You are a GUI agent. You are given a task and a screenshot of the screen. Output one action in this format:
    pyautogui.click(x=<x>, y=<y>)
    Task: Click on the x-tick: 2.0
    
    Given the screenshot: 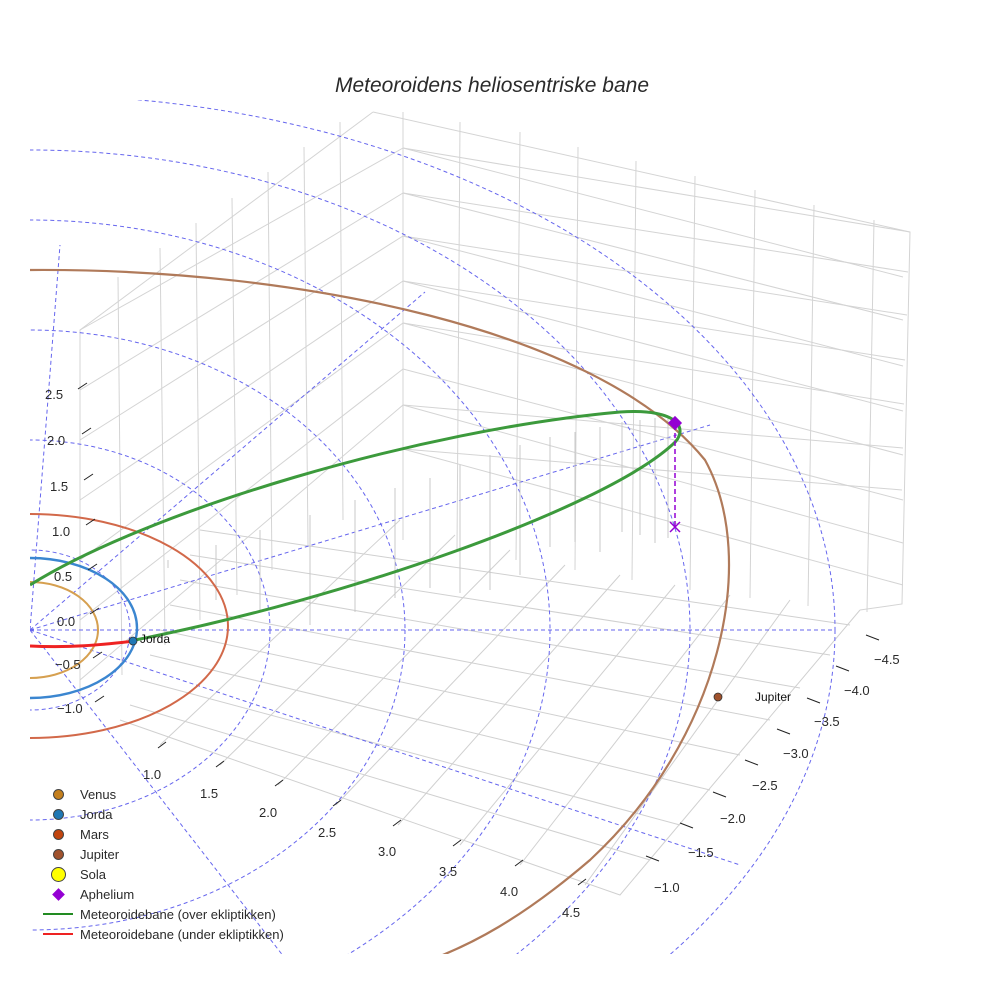 What is the action you would take?
    pyautogui.click(x=268, y=812)
    